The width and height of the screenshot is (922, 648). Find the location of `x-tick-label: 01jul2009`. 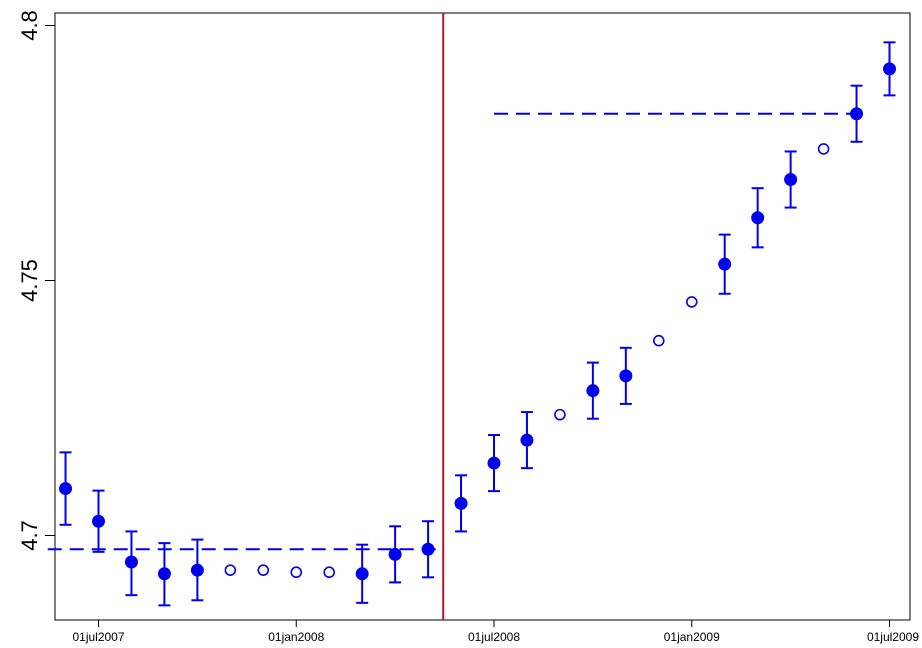

x-tick-label: 01jul2009 is located at coordinates (893, 637).